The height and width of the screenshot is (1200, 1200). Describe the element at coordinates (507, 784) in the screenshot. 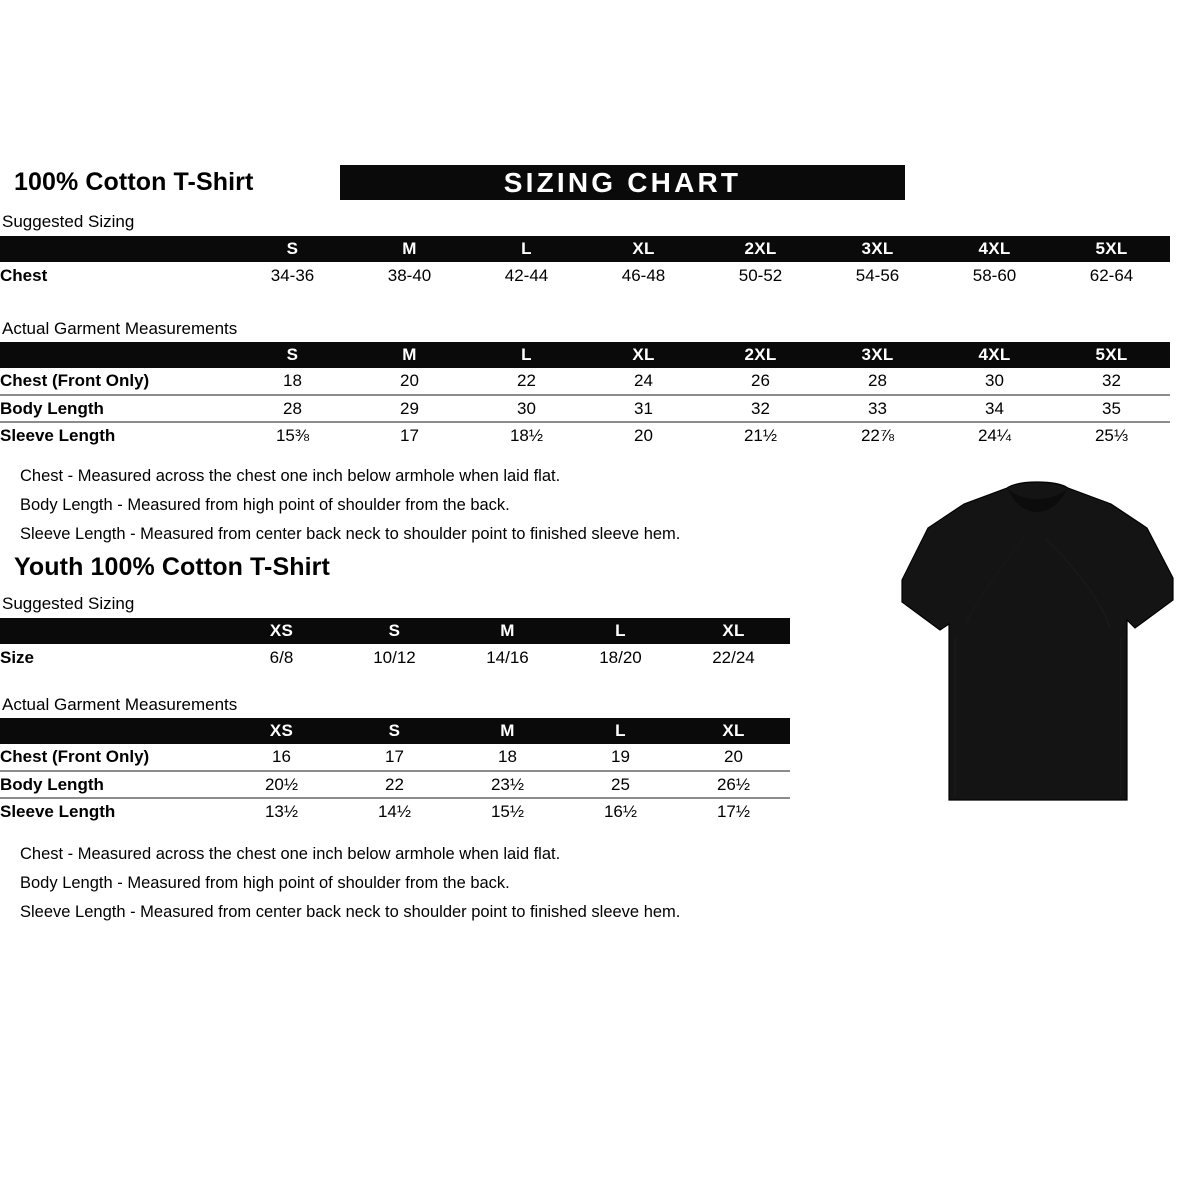

I see `cell-value: 23½` at that location.